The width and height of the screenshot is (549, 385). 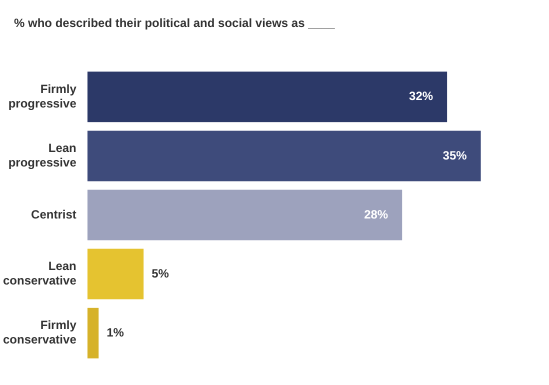 I want to click on chart-title: % who described their political and social views as ____, so click(x=174, y=23).